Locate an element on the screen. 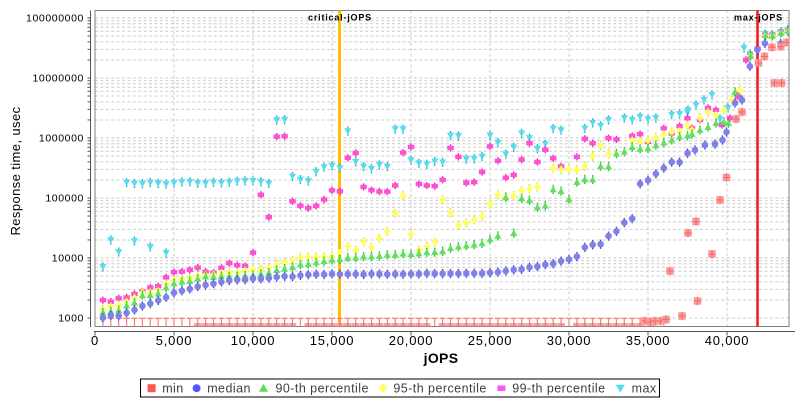 This screenshot has height=405, width=800. svg-text: max-jOPS is located at coordinates (758, 18).